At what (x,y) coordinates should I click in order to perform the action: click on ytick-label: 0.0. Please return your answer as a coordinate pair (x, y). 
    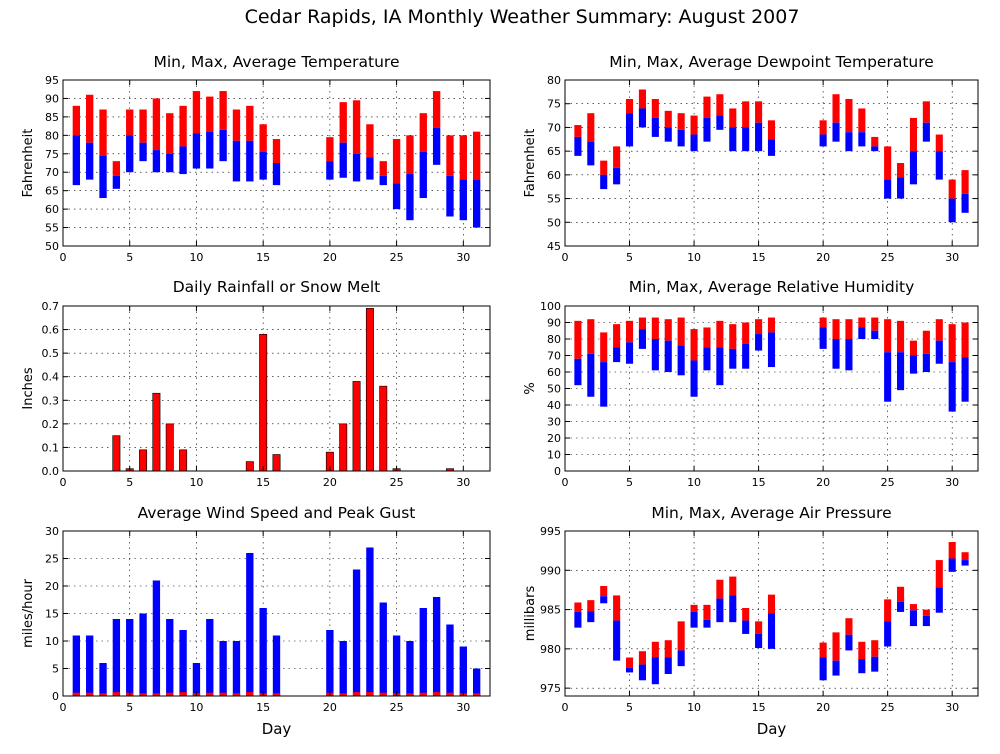
    Looking at the image, I should click on (51, 471).